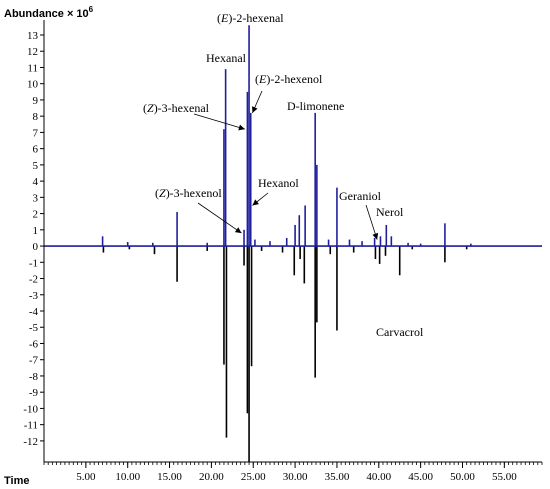 This screenshot has height=489, width=550. Describe the element at coordinates (16, 481) in the screenshot. I see `x-axis-title: Time` at that location.